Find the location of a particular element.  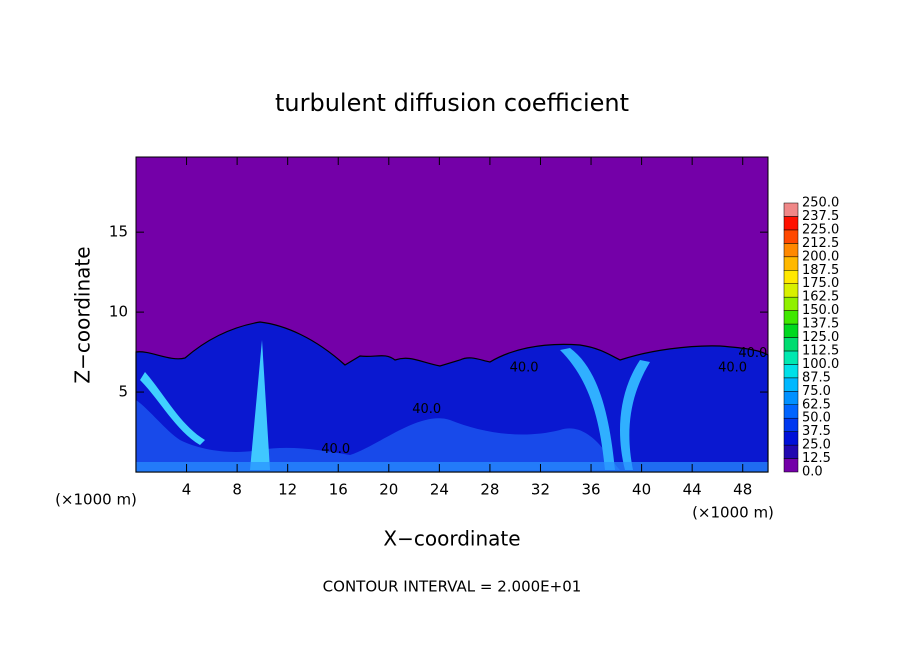

colorbar-label: 175.0 is located at coordinates (820, 283).